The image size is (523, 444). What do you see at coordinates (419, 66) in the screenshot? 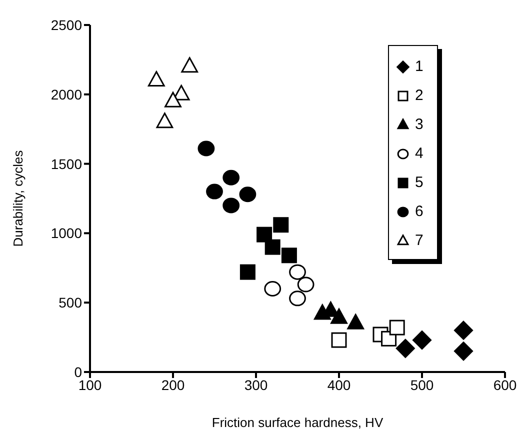
I see `legend-label: 1` at bounding box center [419, 66].